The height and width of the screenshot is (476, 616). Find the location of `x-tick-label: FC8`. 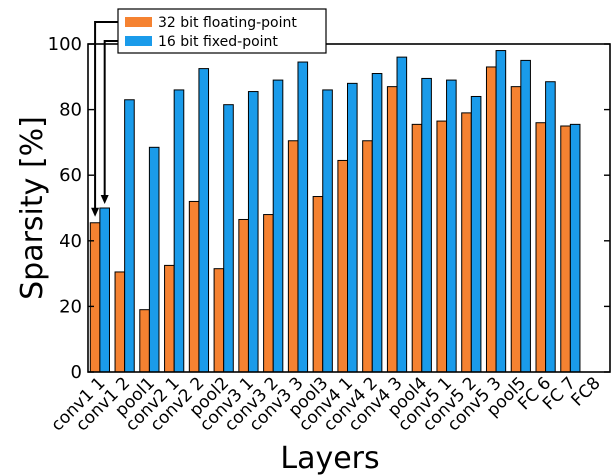

x-tick-label: FC8 is located at coordinates (586, 391).